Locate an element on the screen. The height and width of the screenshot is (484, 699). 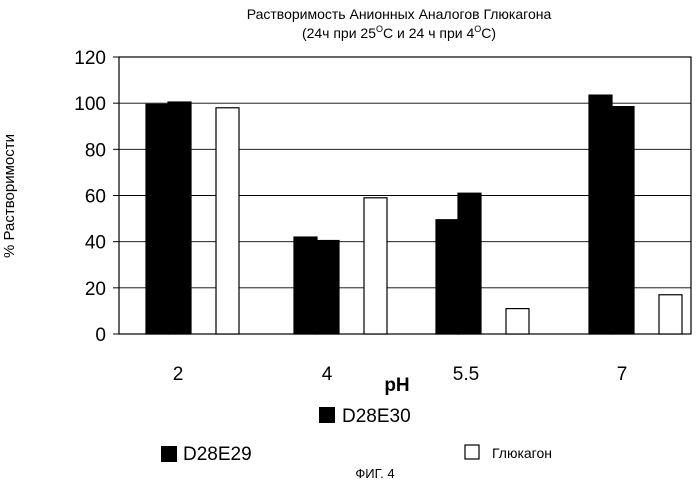
y-tick-label-80: 80 is located at coordinates (95, 150).